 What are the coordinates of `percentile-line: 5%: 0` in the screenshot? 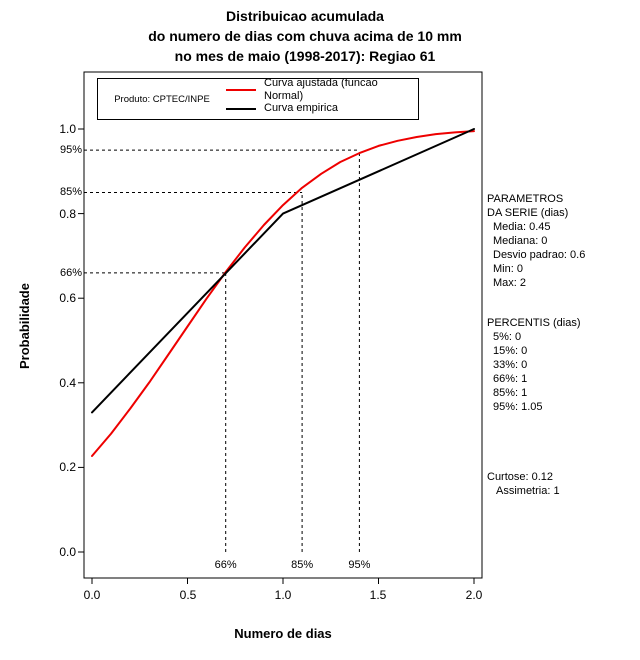 It's located at (507, 337).